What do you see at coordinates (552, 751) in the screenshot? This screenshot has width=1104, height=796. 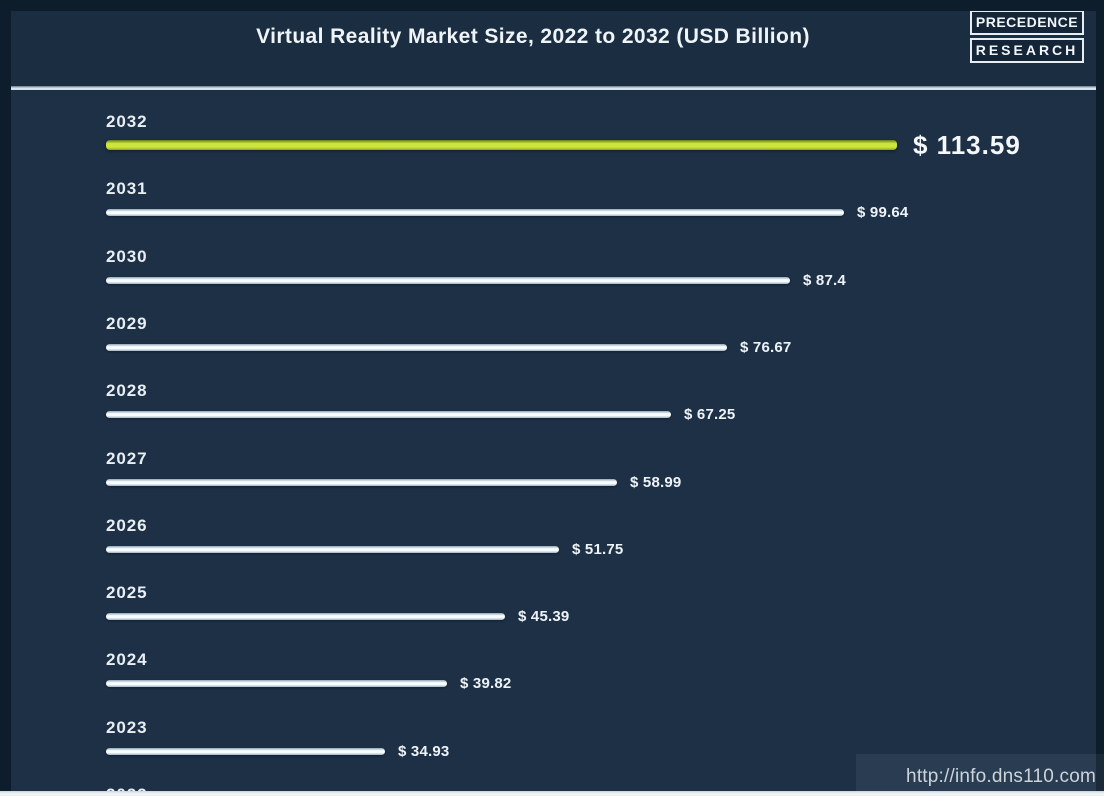 I see `chart-row-2023: 2023 $ 34.93` at bounding box center [552, 751].